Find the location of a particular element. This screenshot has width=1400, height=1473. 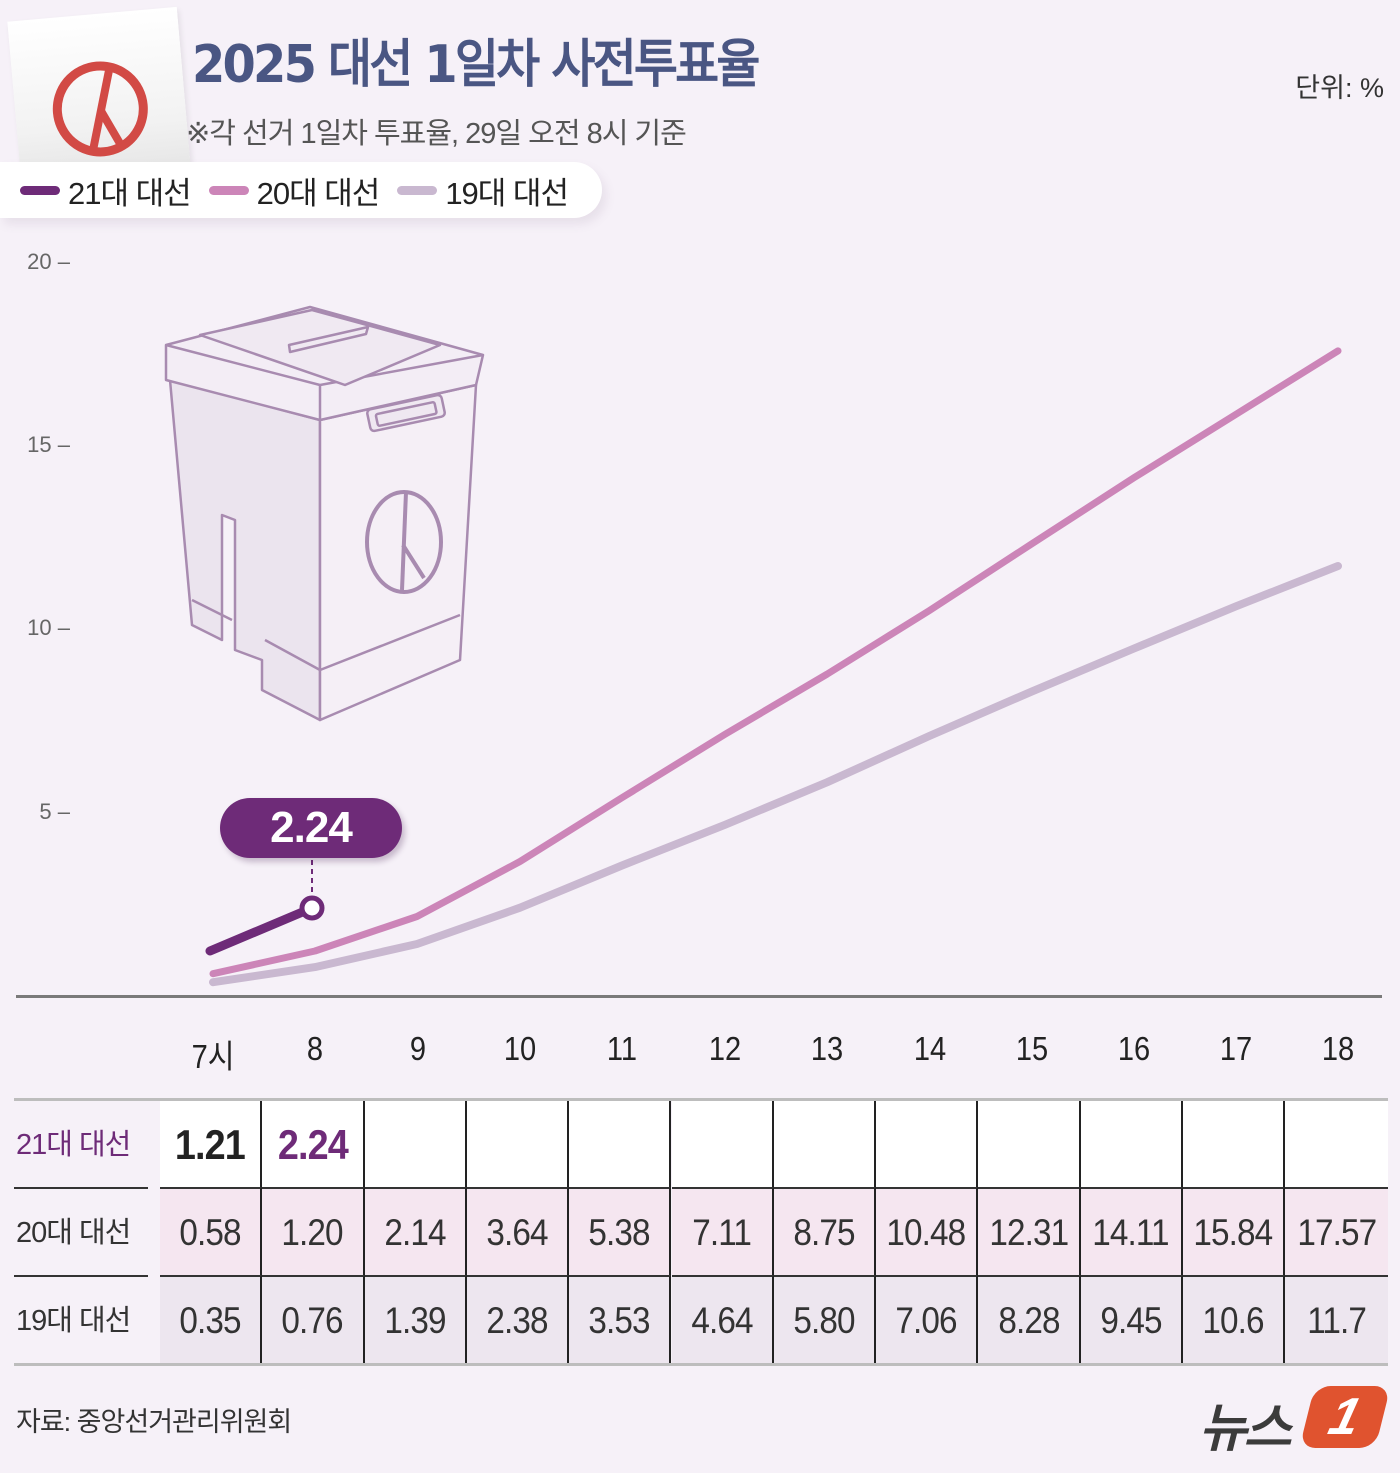

cell-value: 2.14 is located at coordinates (415, 1232).